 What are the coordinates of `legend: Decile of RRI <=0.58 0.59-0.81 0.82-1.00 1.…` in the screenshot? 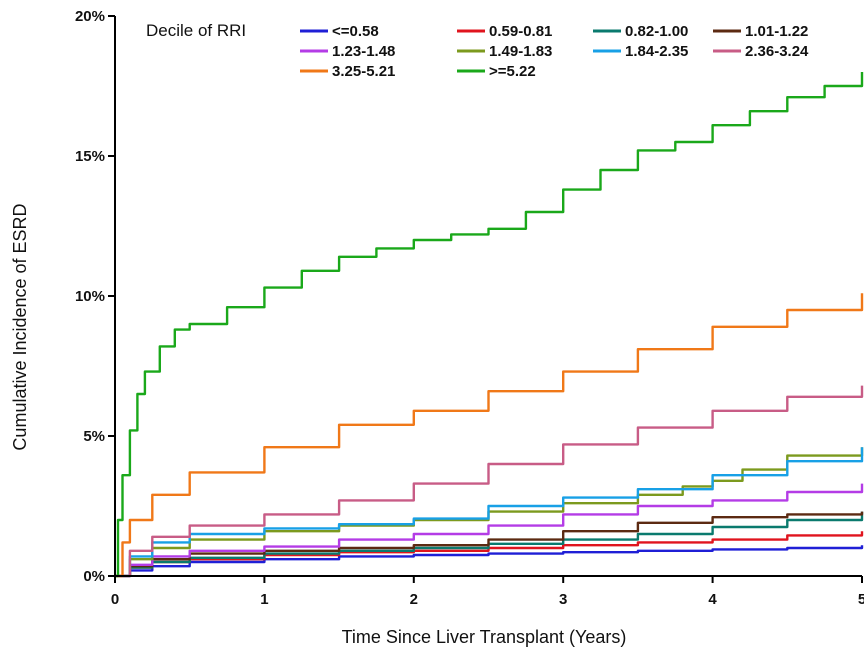 It's located at (477, 50).